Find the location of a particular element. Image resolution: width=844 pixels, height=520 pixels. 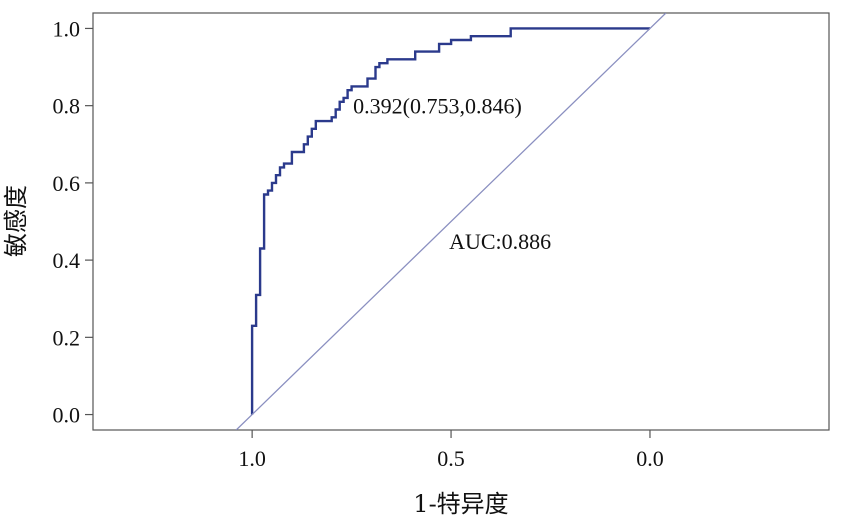

cutoff-annotation: 0.392(0.753,0.846) is located at coordinates (437, 106).